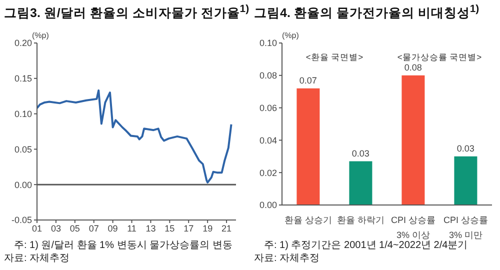 The height and width of the screenshot is (270, 500). I want to click on chart-title: 그림3. 원/달러 환율의 소비자물가 전가율$^{1)}$, so click(127, 13).